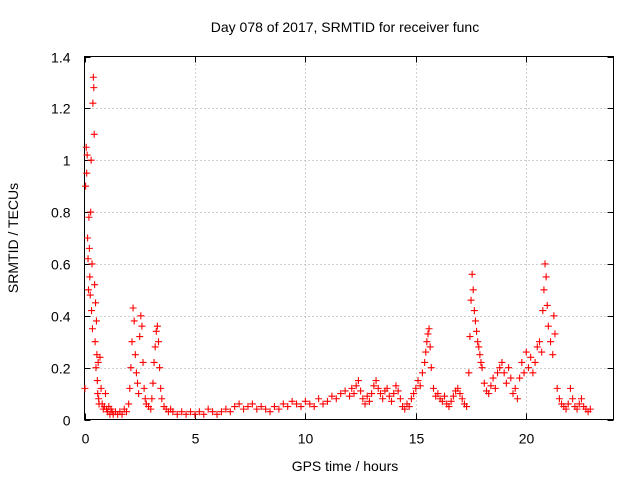  Describe the element at coordinates (86, 439) in the screenshot. I see `x-tick-label: 0` at that location.